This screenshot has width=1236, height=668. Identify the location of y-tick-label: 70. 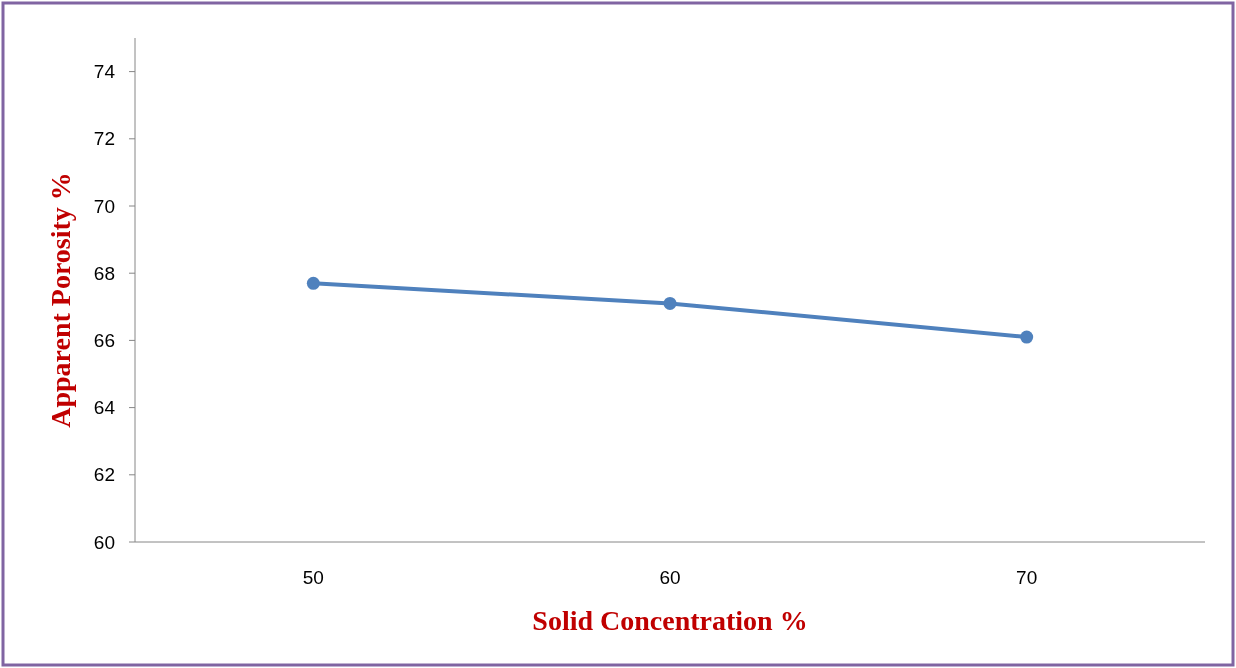
(104, 206).